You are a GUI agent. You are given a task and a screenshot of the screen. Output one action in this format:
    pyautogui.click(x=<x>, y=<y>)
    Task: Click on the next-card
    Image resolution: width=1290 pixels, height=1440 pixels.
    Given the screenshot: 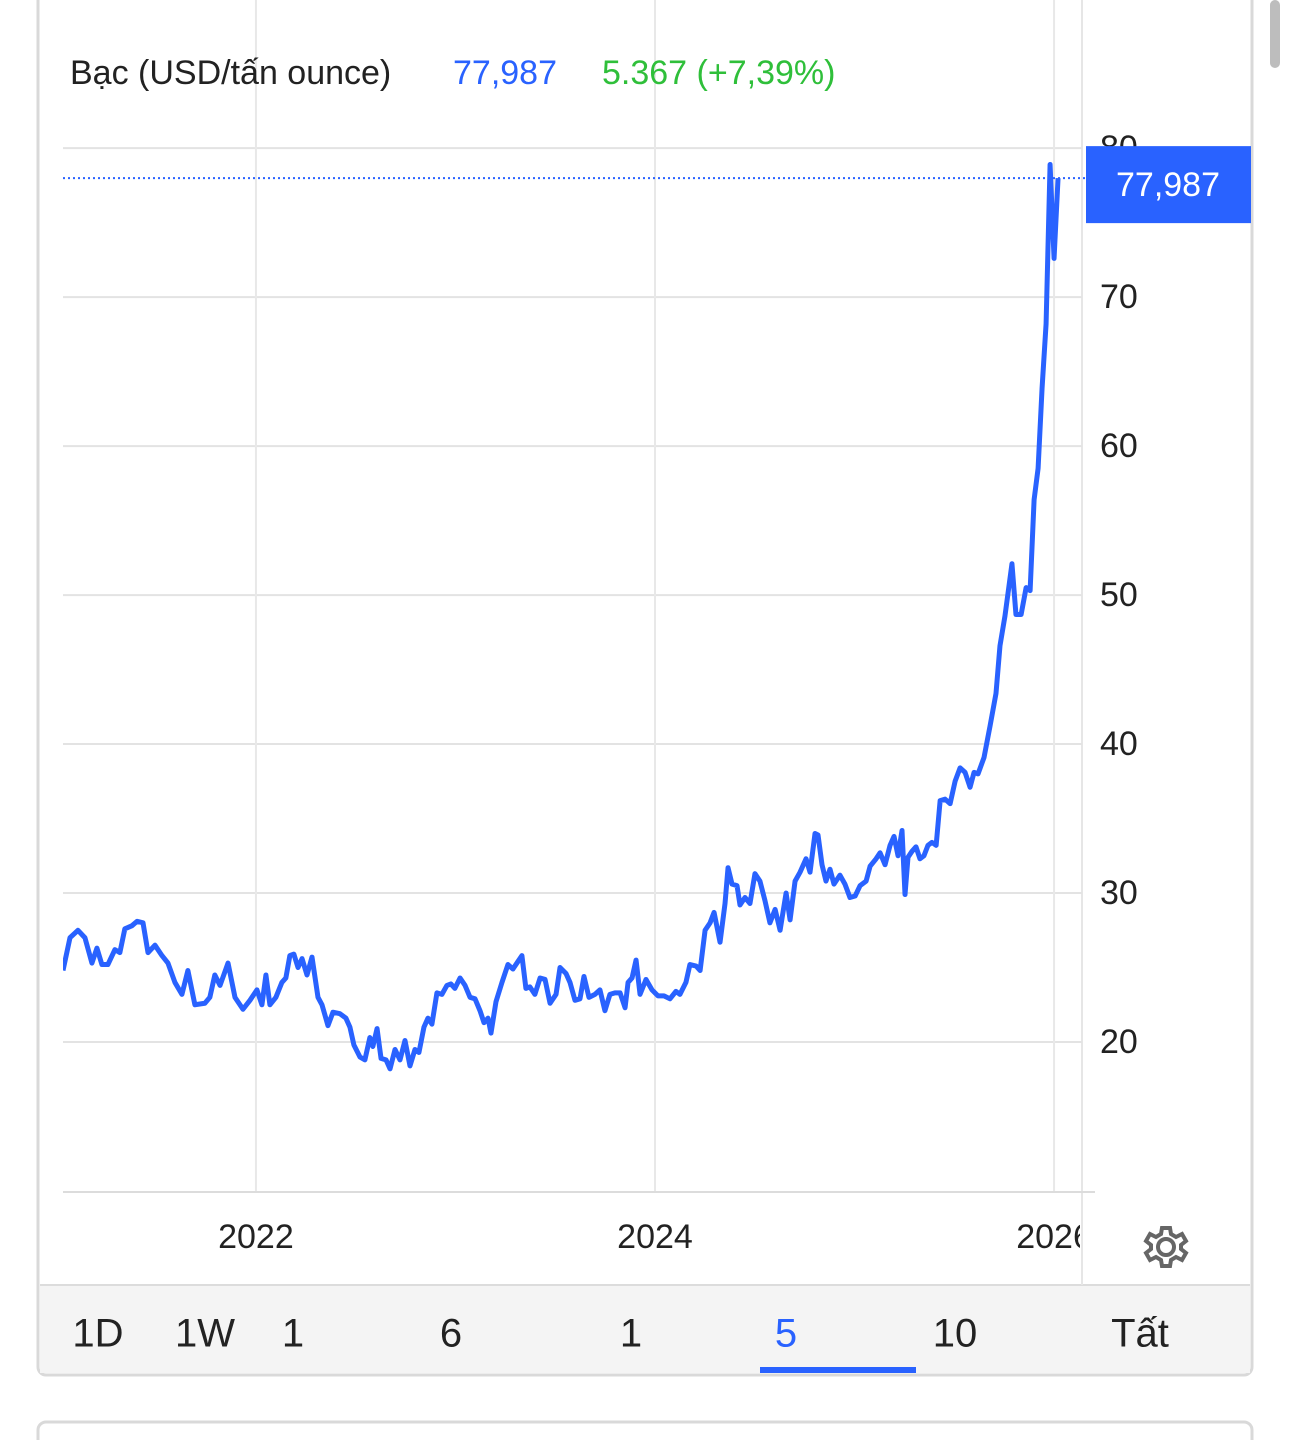 What is the action you would take?
    pyautogui.click(x=645, y=1430)
    